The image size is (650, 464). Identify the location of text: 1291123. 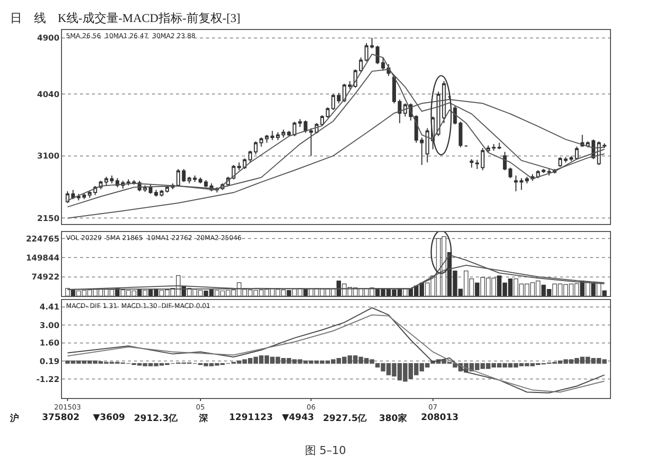
(251, 418).